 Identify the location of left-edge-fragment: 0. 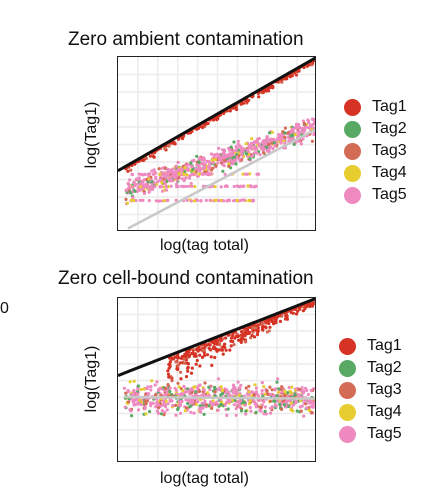
(4, 308).